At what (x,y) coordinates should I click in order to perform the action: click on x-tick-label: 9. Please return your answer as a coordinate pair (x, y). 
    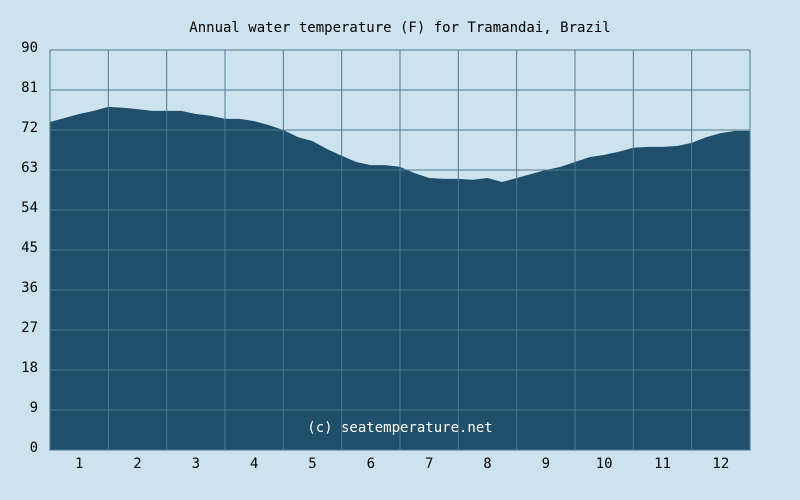
    Looking at the image, I should click on (546, 464).